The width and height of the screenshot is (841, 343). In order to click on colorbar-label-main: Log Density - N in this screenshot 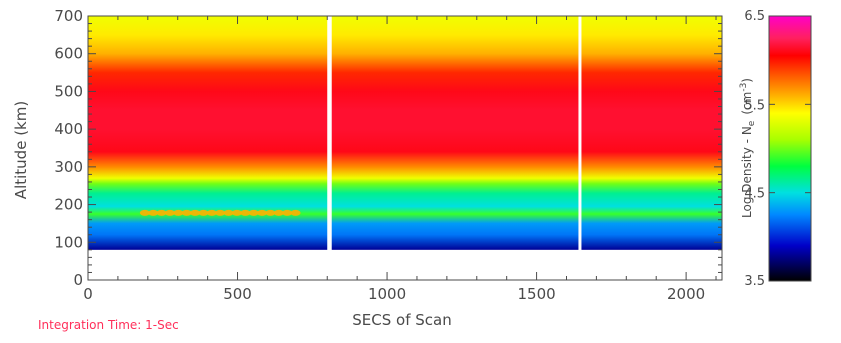, I will do `click(747, 172)`.